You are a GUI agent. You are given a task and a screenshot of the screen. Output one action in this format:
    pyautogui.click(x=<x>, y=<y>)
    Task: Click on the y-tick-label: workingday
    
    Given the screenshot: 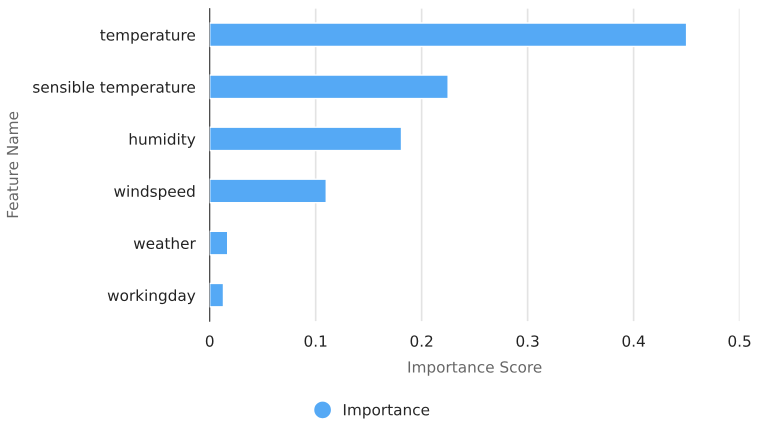 What is the action you would take?
    pyautogui.click(x=152, y=296)
    